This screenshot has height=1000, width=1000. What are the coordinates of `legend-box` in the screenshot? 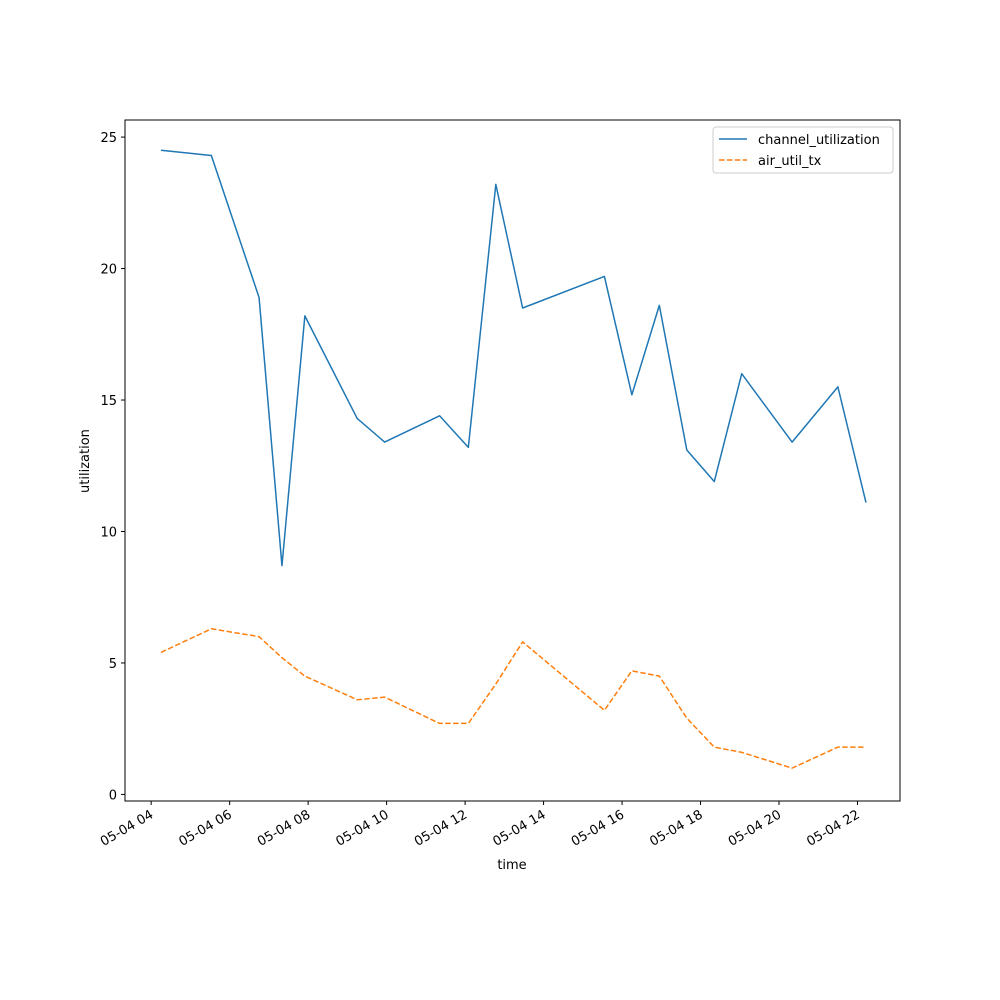 It's located at (803, 150).